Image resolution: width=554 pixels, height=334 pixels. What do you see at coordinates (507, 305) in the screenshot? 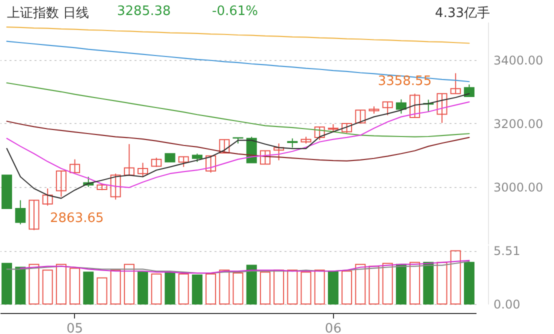
I see `y-tick-label: 0.00` at bounding box center [507, 305].